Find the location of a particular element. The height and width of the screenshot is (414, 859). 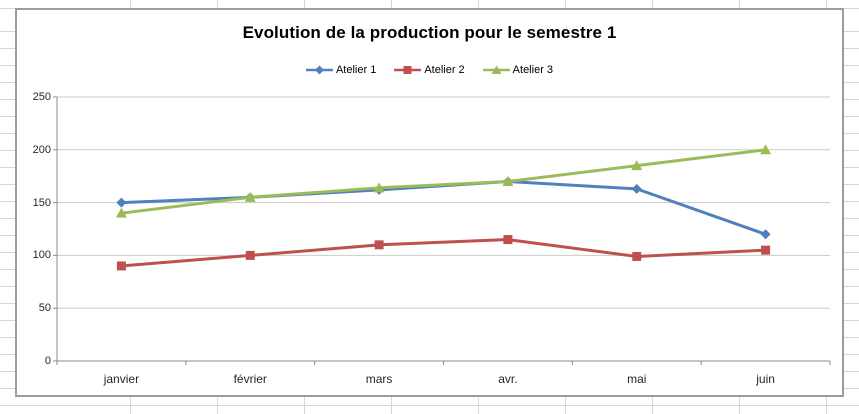

y-tick-label: 250 is located at coordinates (41, 97).